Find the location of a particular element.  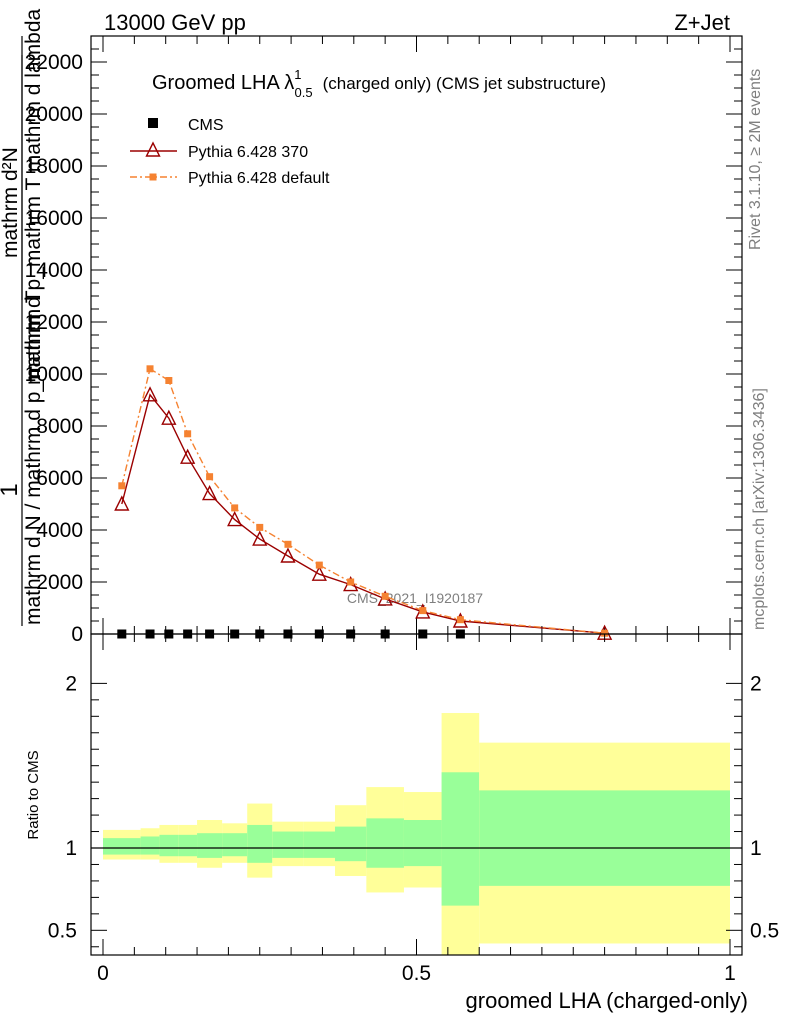

main-y-tick-label: 8000 is located at coordinates (59, 426).